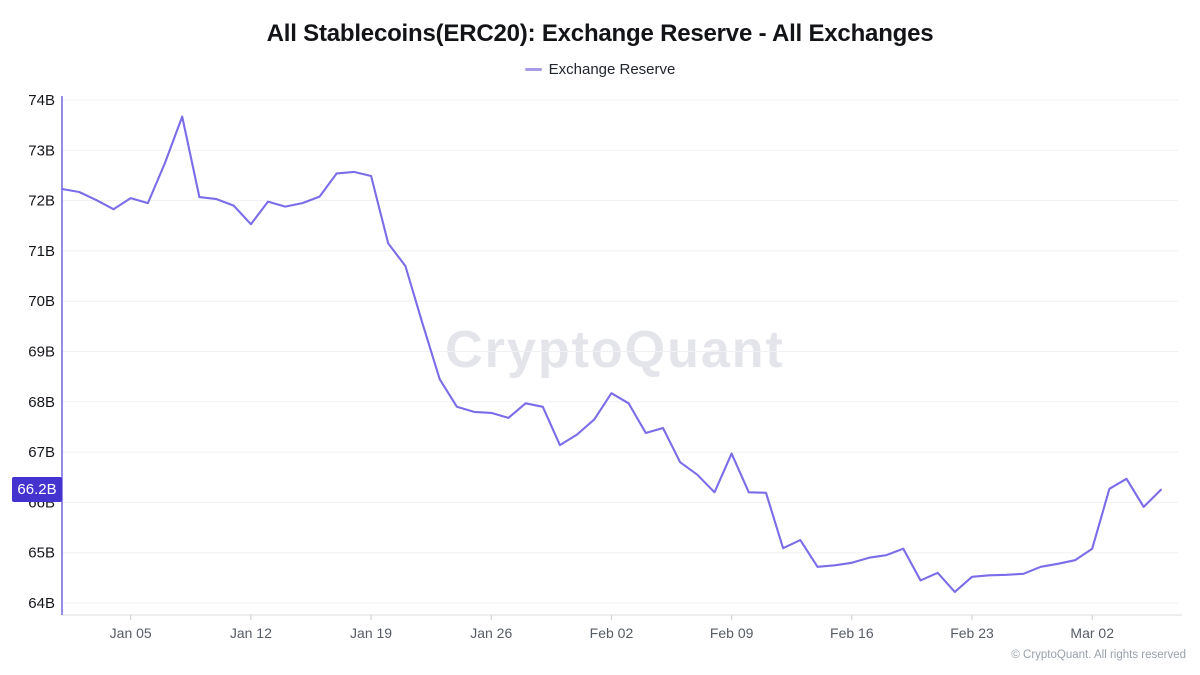 The width and height of the screenshot is (1200, 675). I want to click on y-tick-label: 72B, so click(41, 201).